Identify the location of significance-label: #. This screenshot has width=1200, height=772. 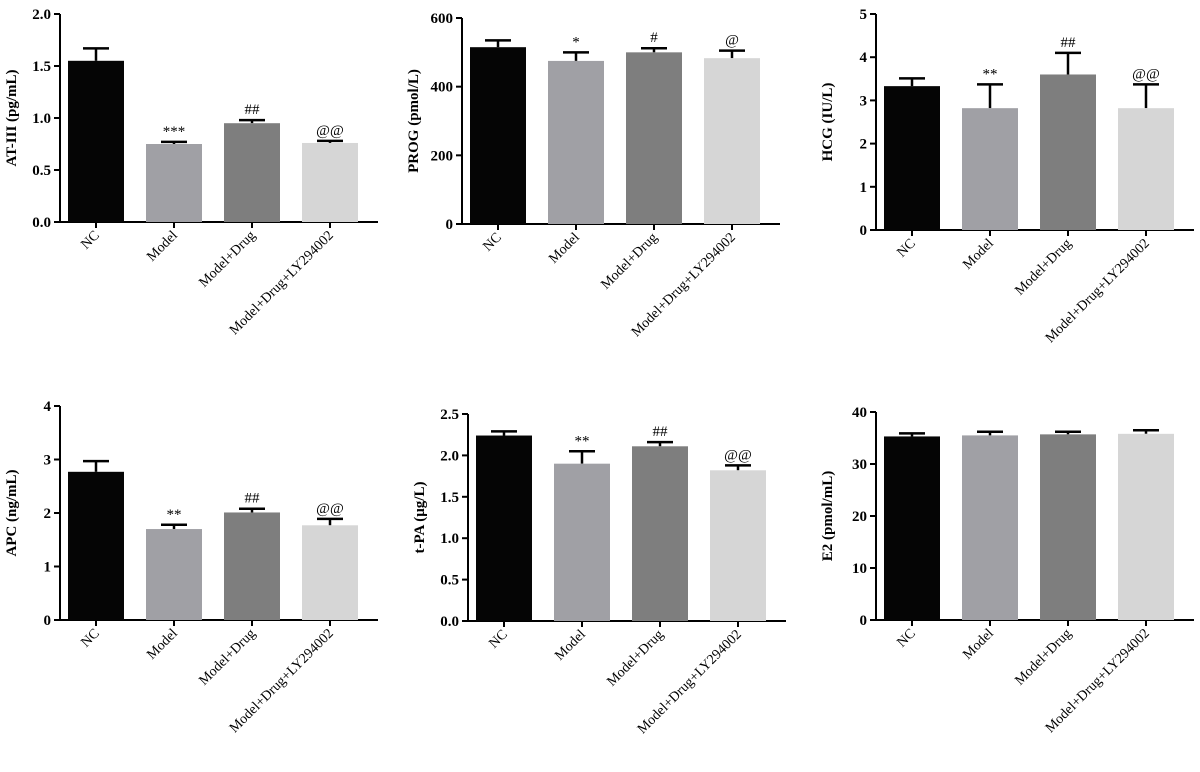
(654, 38).